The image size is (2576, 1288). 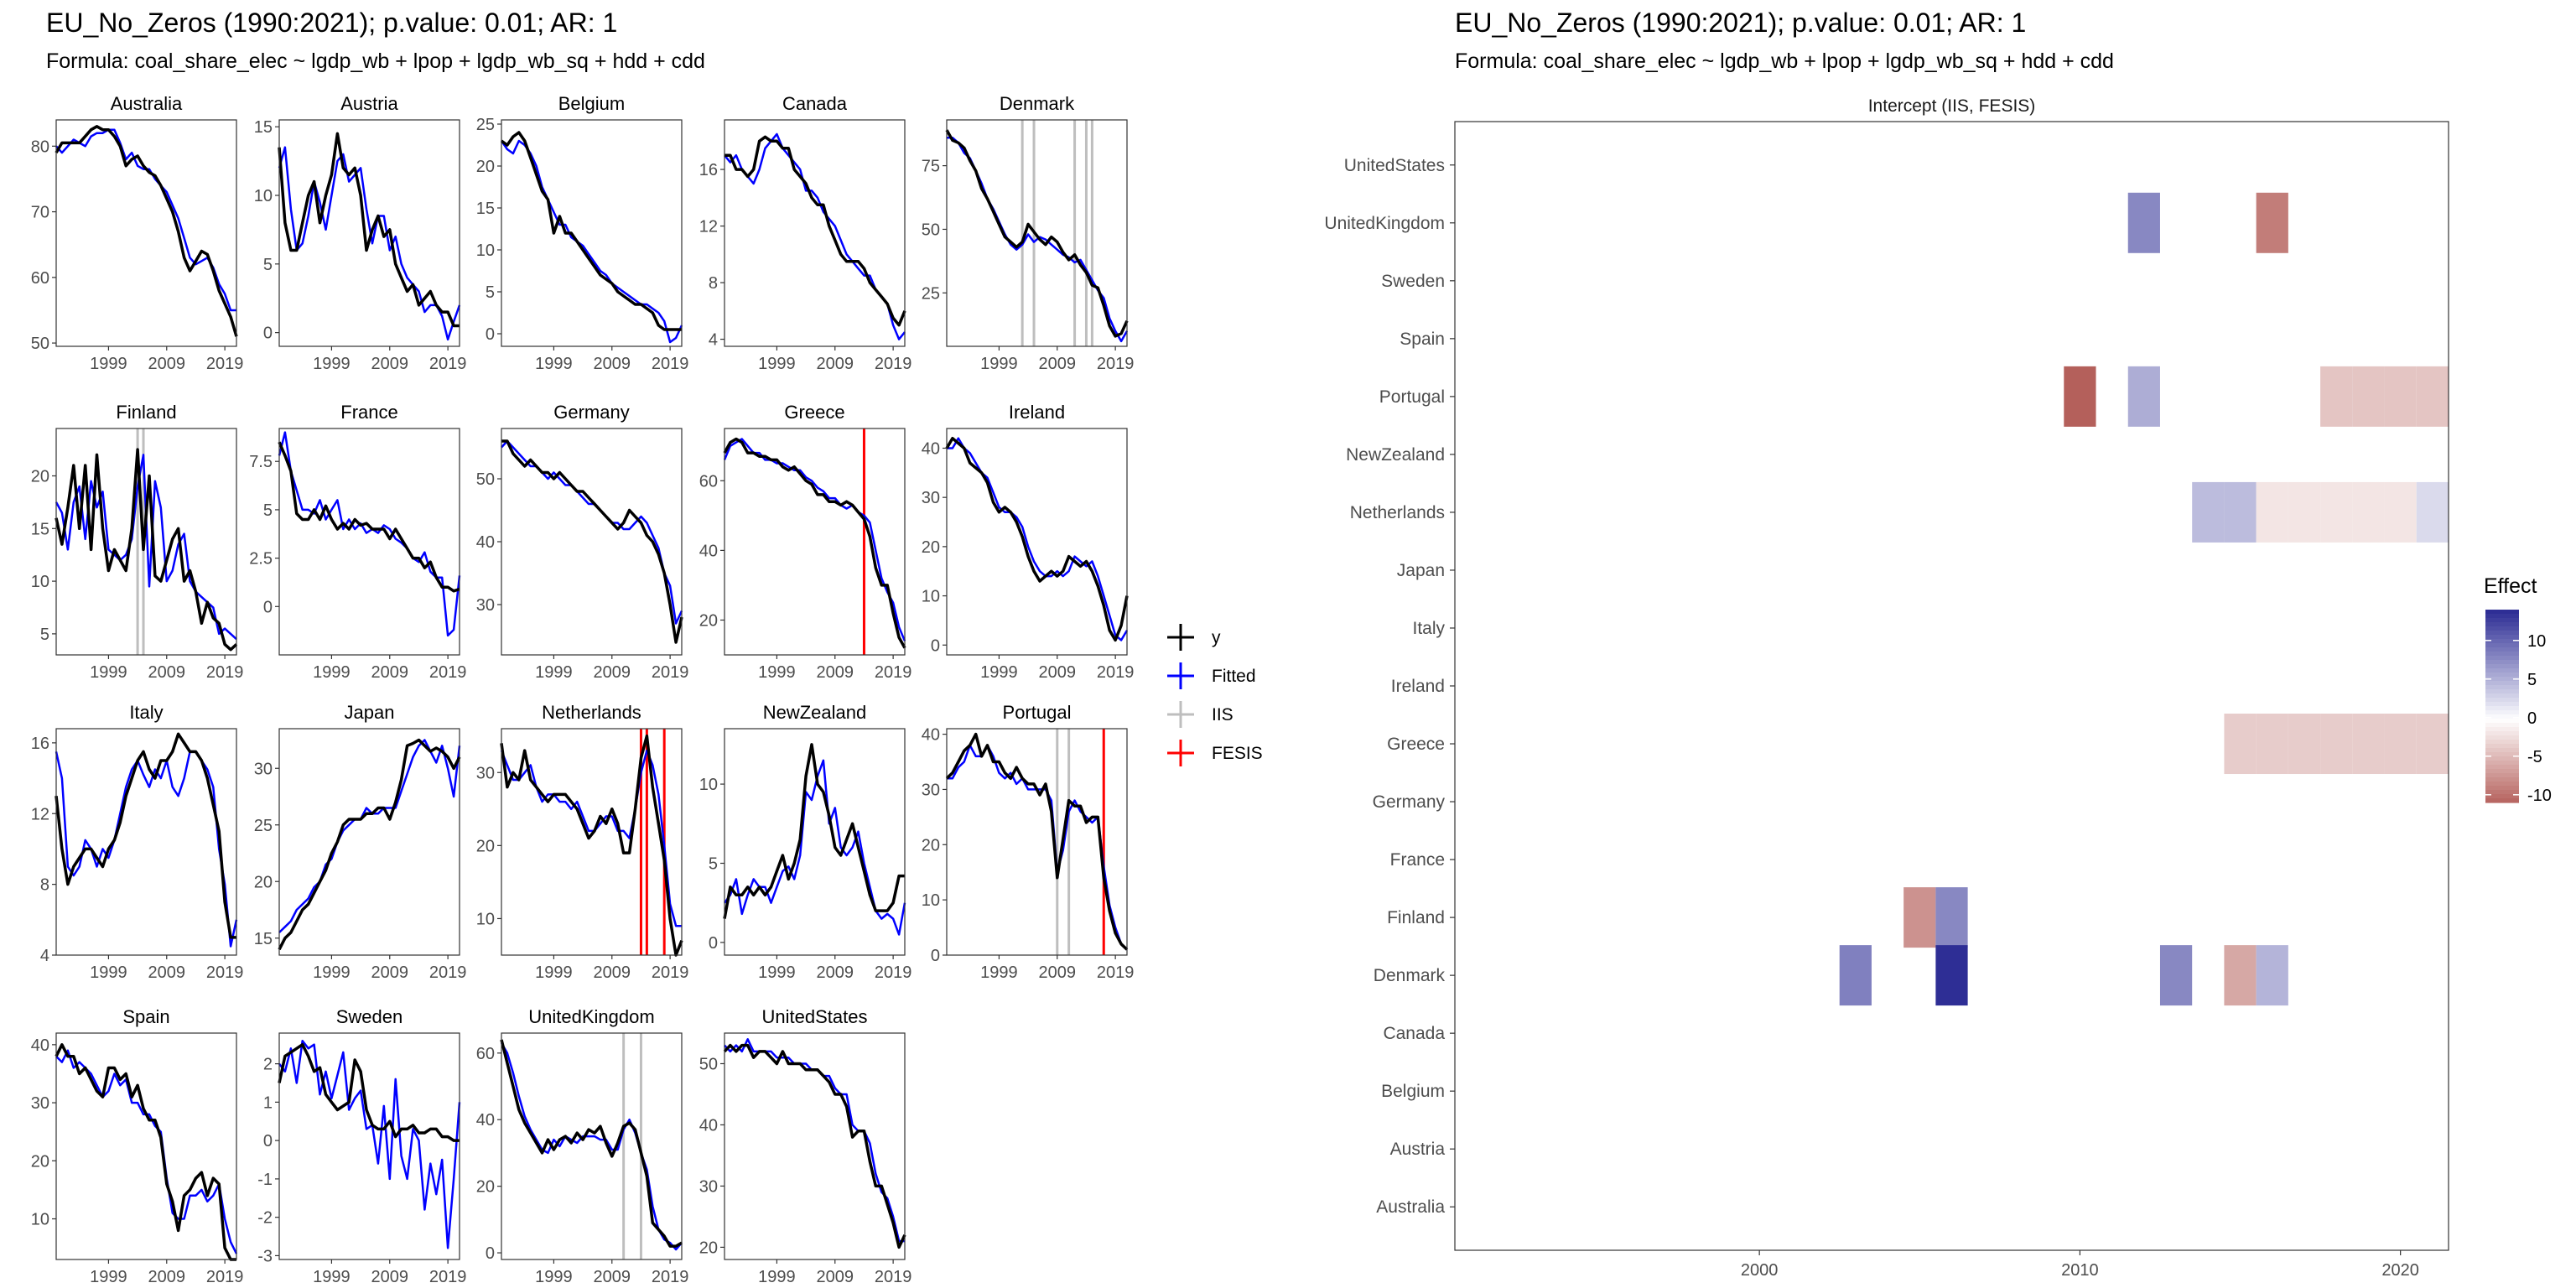 What do you see at coordinates (582, 233) in the screenshot?
I see `panel-belgium: Belgium 0 5 10 15 20 25 1999 2009 2019` at bounding box center [582, 233].